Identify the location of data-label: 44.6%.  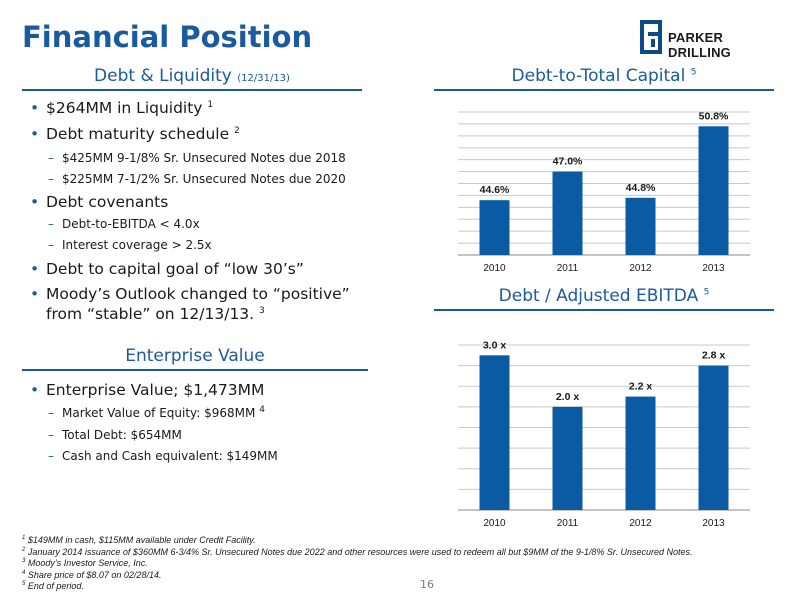
(495, 190).